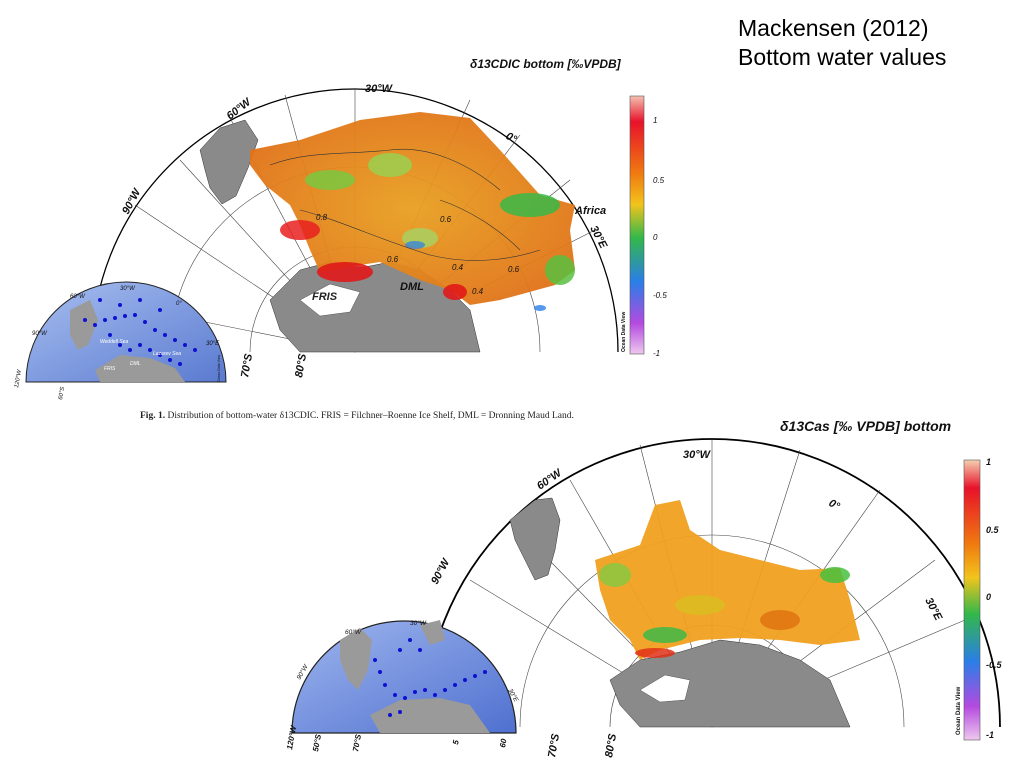  What do you see at coordinates (546, 64) in the screenshot?
I see `fig1-map-title: δ13CDIC bottom [‰VPDB]` at bounding box center [546, 64].